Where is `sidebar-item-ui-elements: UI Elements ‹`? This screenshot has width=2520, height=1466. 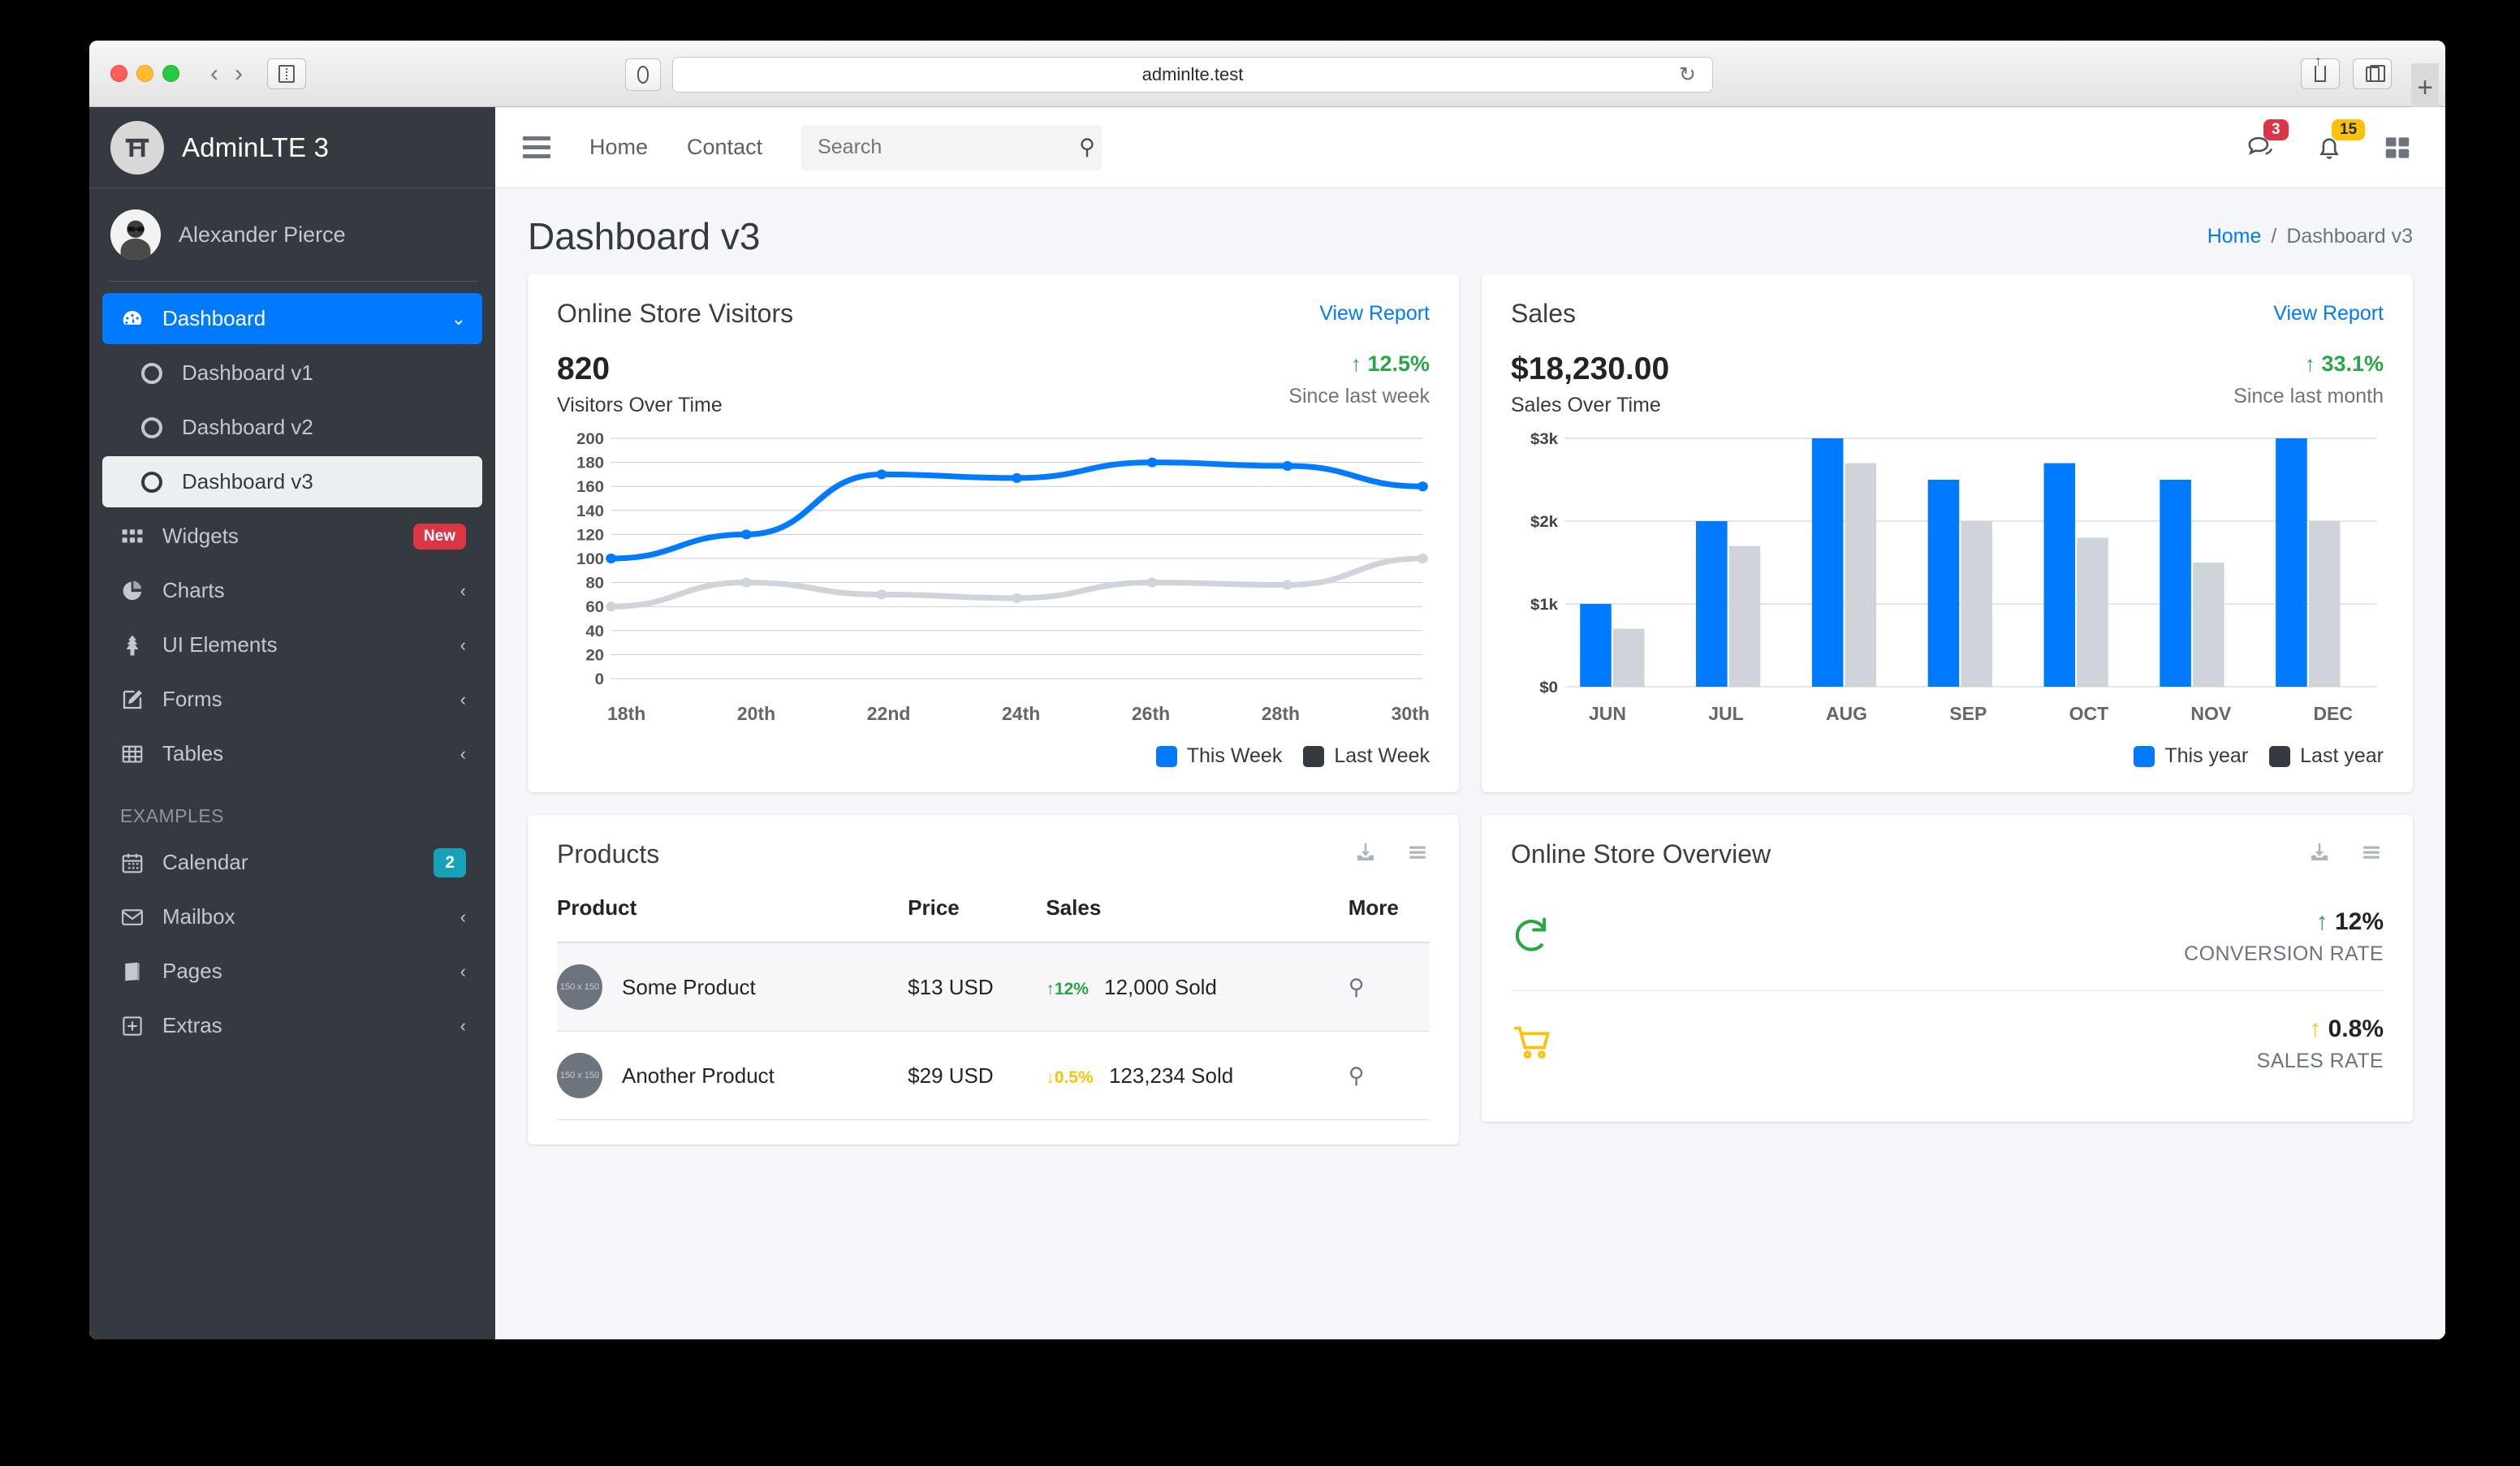 sidebar-item-ui-elements: UI Elements ‹ is located at coordinates (292, 644).